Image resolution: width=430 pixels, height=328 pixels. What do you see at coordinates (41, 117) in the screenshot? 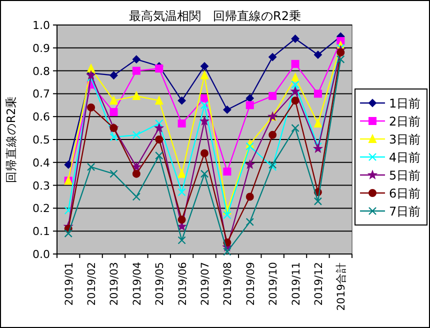
I see `y-tick-label: 0.6` at bounding box center [41, 117].